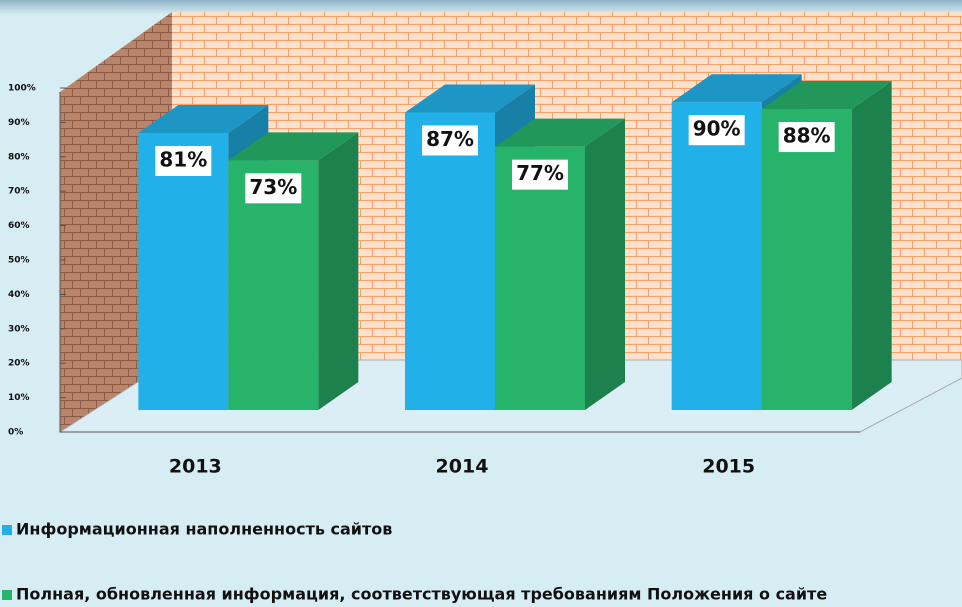 The height and width of the screenshot is (607, 962). What do you see at coordinates (19, 261) in the screenshot?
I see `y-tick-label: 50%` at bounding box center [19, 261].